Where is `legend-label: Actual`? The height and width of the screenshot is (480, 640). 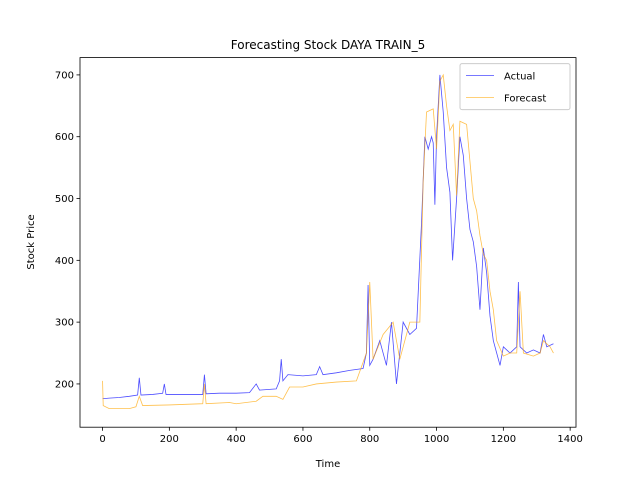
legend-label: Actual is located at coordinates (519, 77).